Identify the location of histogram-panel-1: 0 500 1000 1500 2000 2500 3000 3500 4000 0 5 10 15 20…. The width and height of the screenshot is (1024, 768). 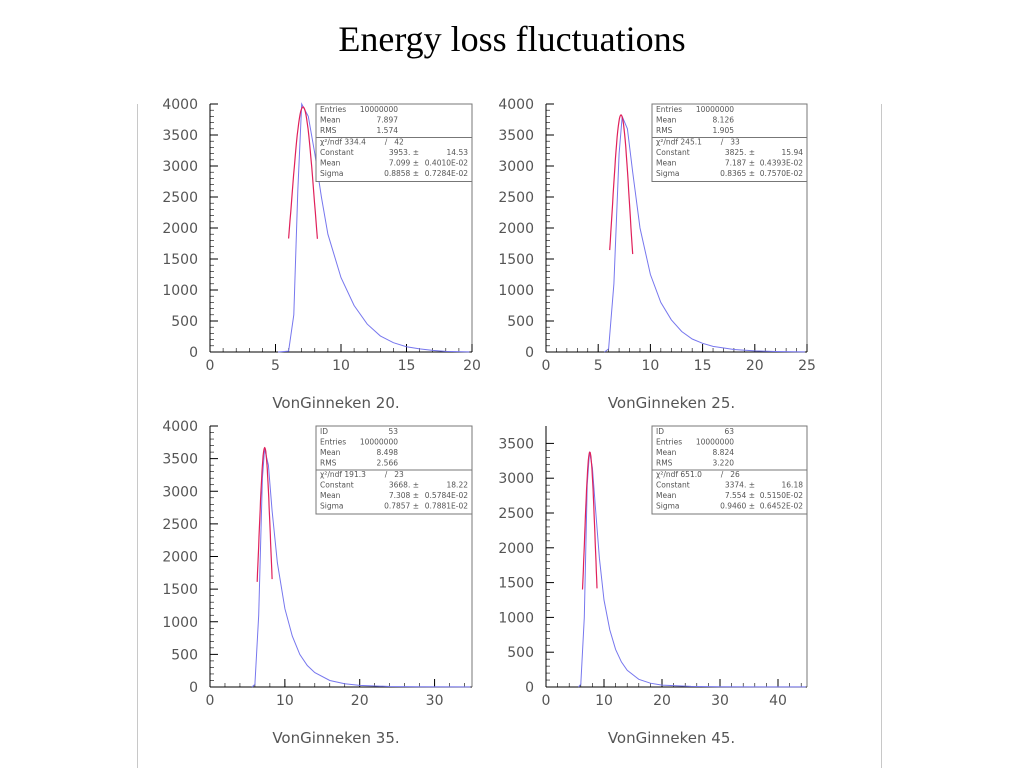
(321, 254).